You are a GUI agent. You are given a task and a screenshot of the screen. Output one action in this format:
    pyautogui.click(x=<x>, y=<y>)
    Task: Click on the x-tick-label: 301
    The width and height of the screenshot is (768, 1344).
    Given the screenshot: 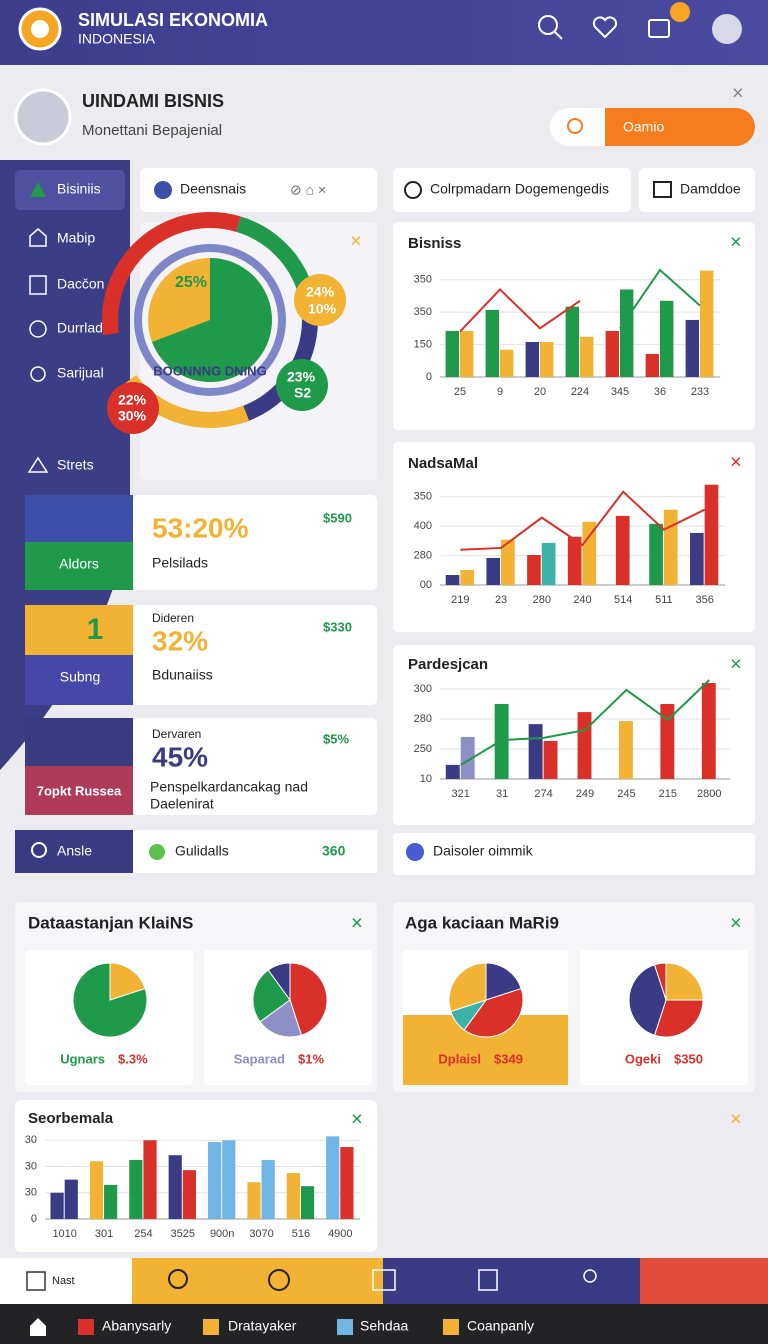 What is the action you would take?
    pyautogui.click(x=104, y=1234)
    